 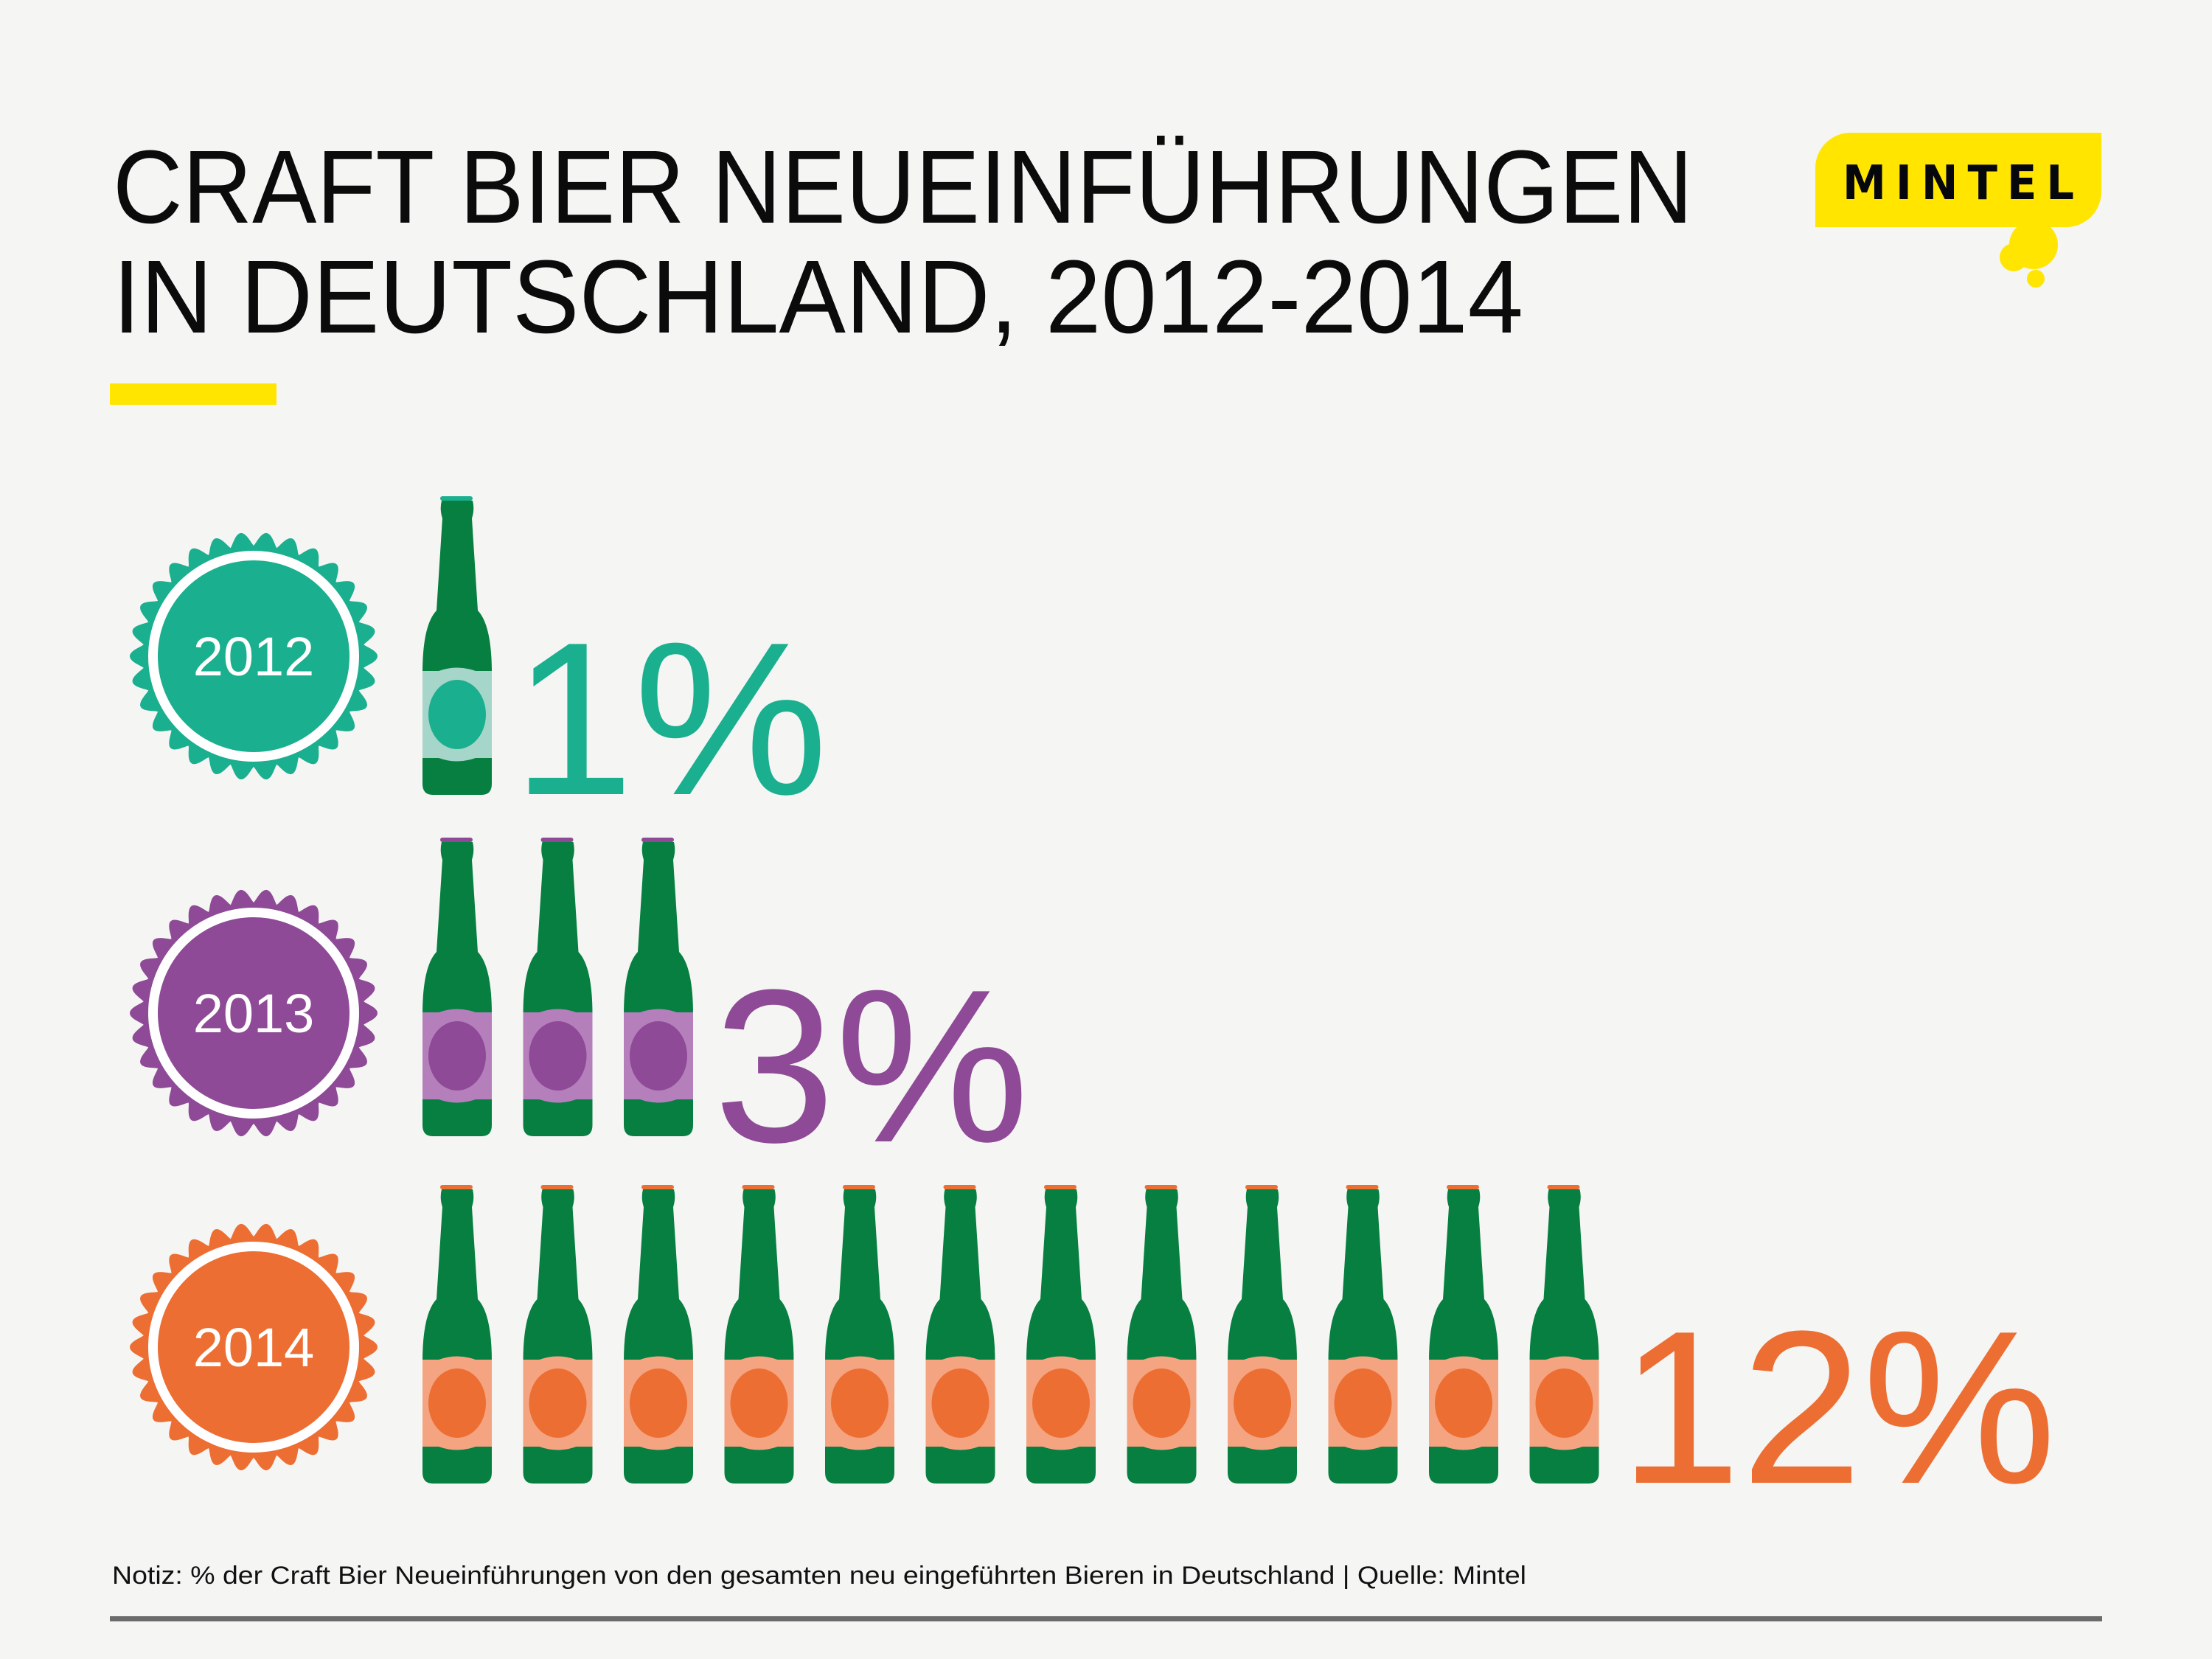 I want to click on year-label: 2014, so click(x=254, y=1347).